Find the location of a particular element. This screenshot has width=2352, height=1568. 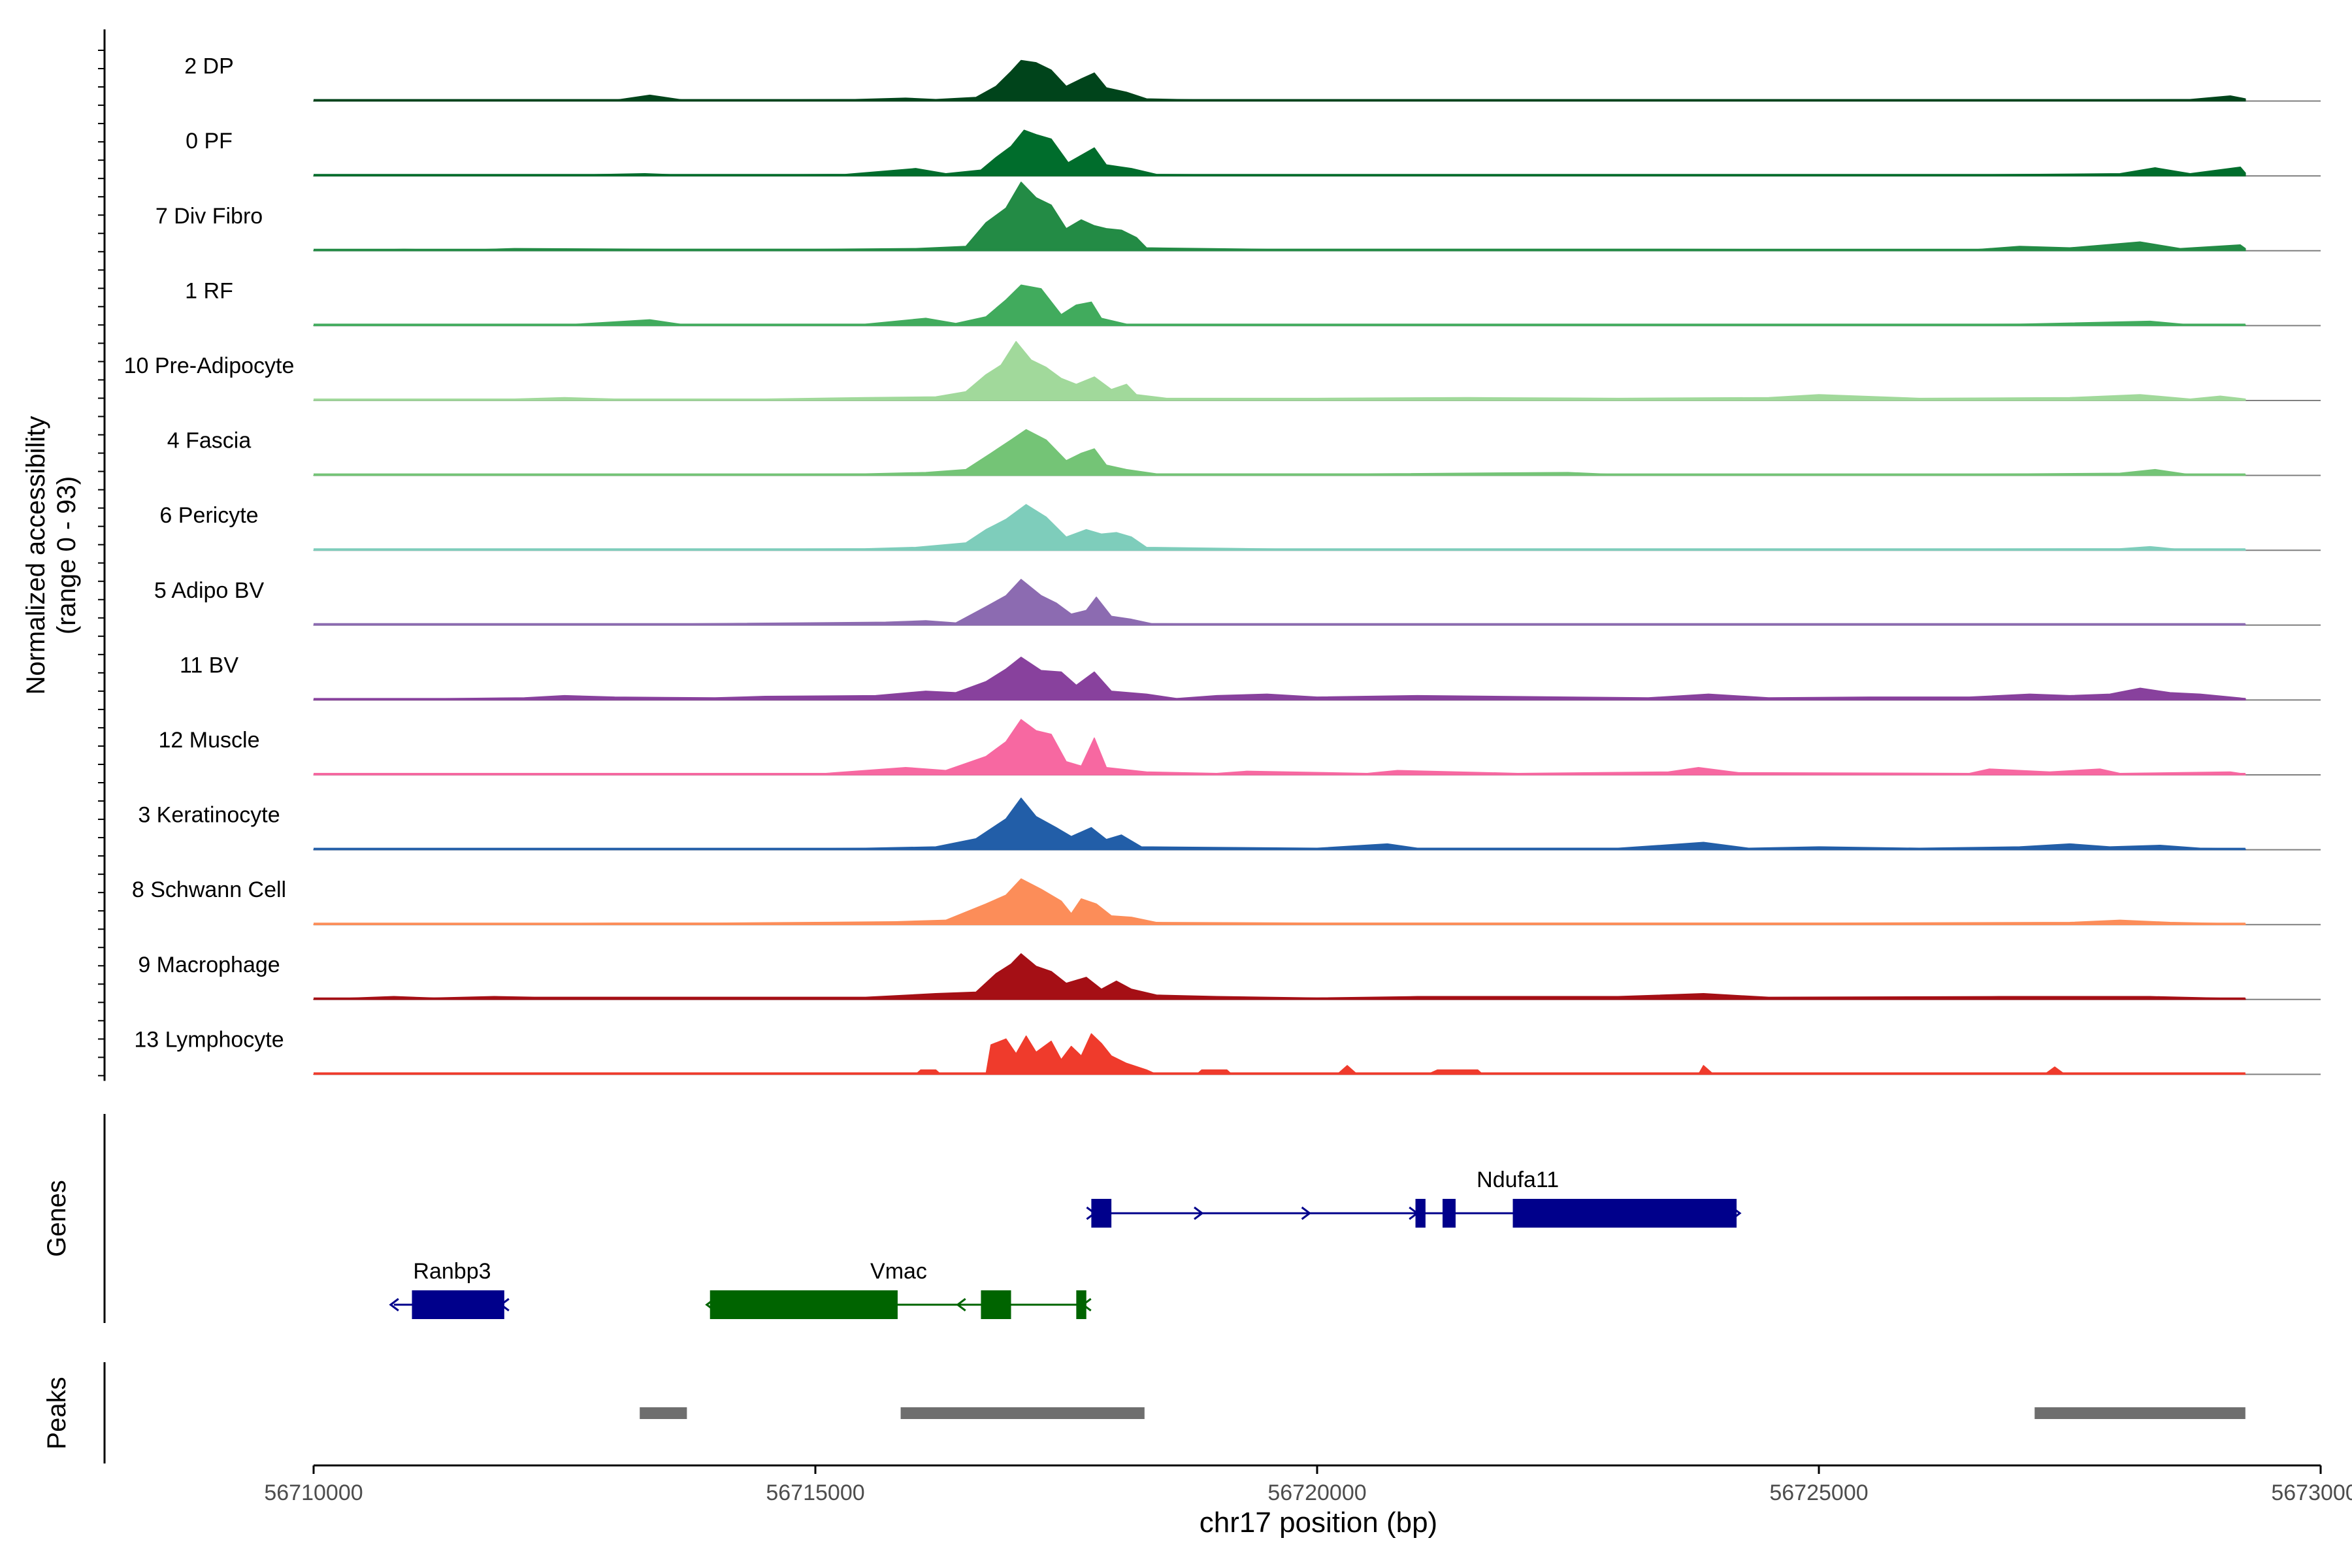

x-tick-label: 56730000 is located at coordinates (2311, 1492).